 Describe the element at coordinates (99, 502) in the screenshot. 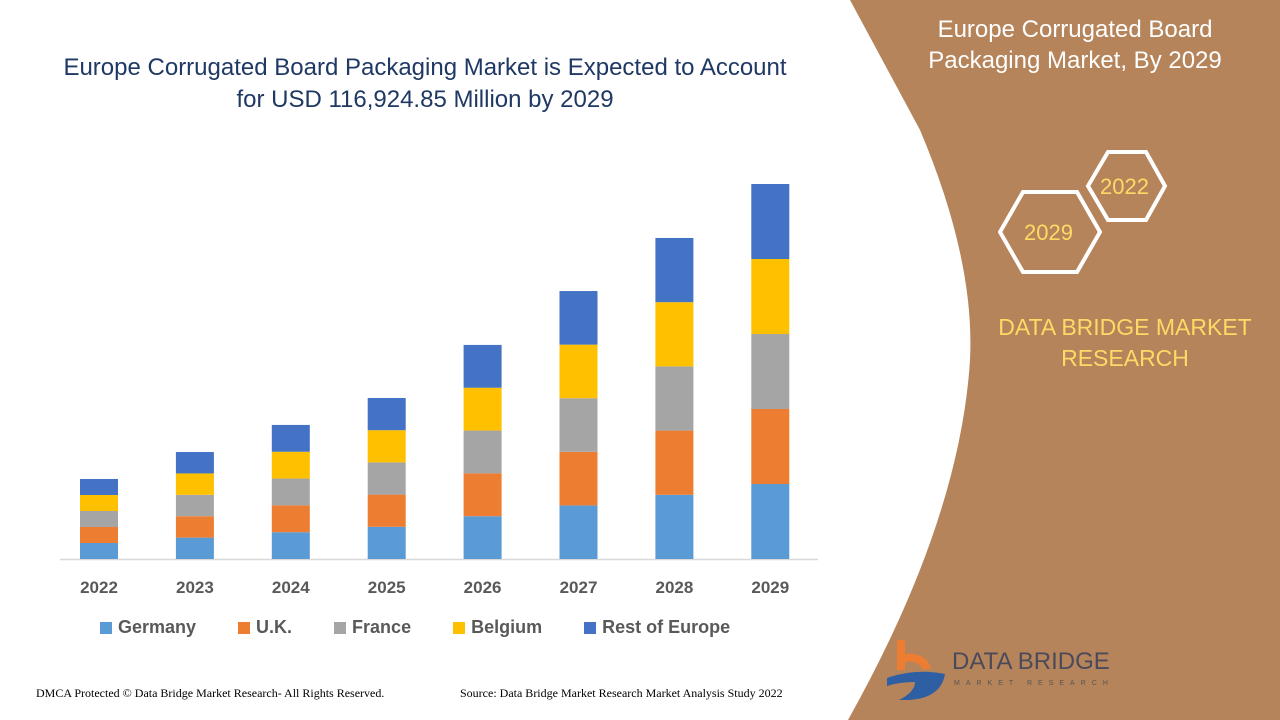

I see `bar-2022-belgium` at that location.